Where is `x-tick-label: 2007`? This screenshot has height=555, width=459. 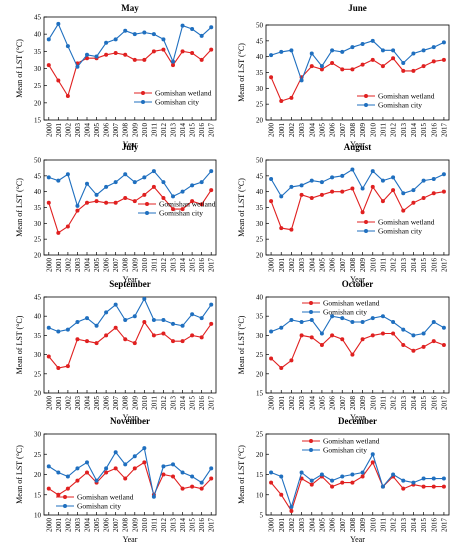
x-tick-label: 2007 is located at coordinates (343, 525).